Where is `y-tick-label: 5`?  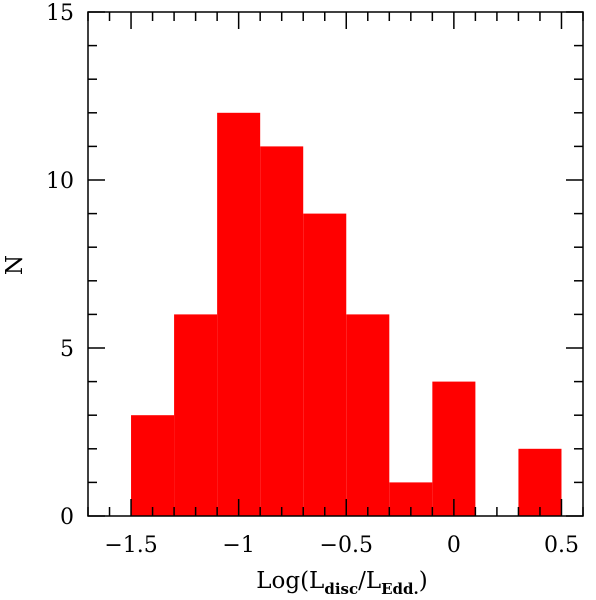
y-tick-label: 5 is located at coordinates (67, 349).